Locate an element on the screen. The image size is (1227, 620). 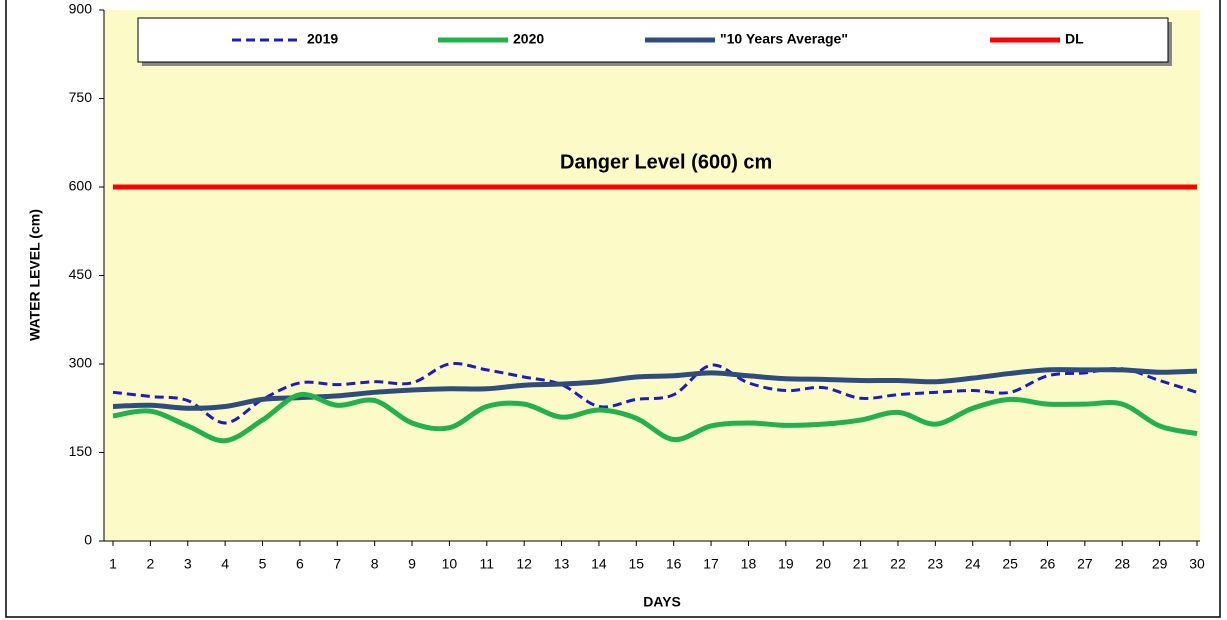
x-tick-label: 13 is located at coordinates (562, 564).